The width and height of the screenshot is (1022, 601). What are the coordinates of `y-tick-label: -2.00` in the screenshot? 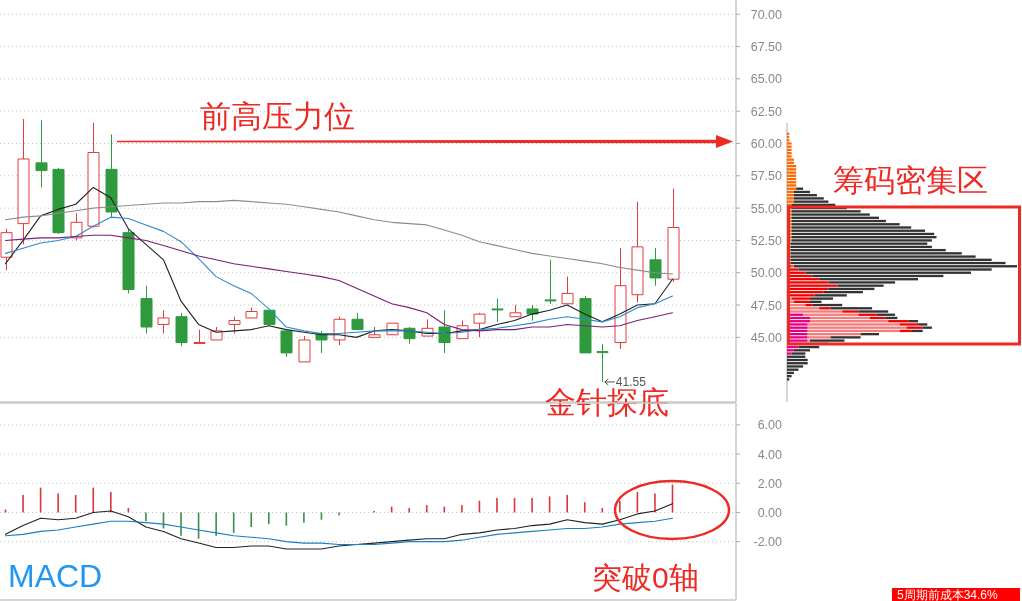 It's located at (768, 542).